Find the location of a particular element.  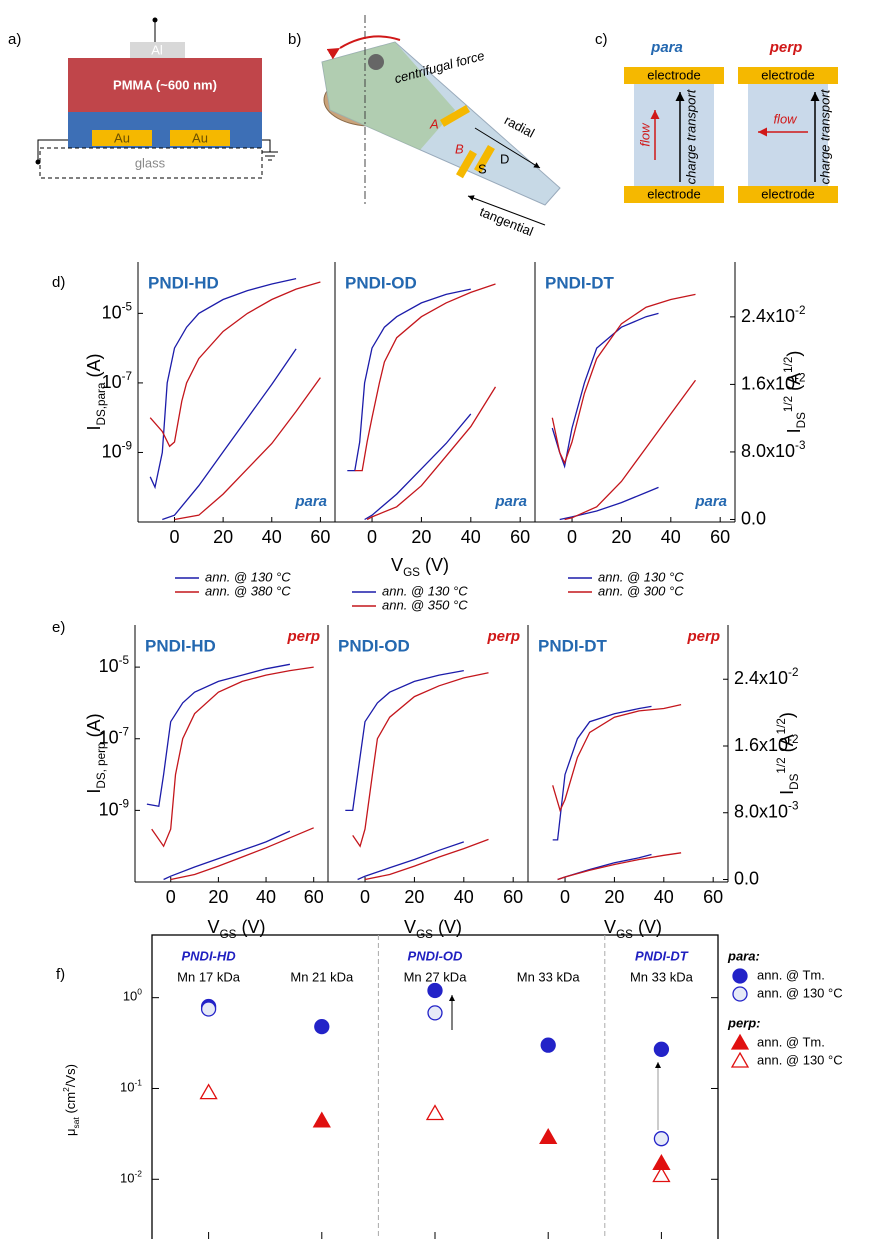

subplot-title: PNDI-HD is located at coordinates (183, 282).